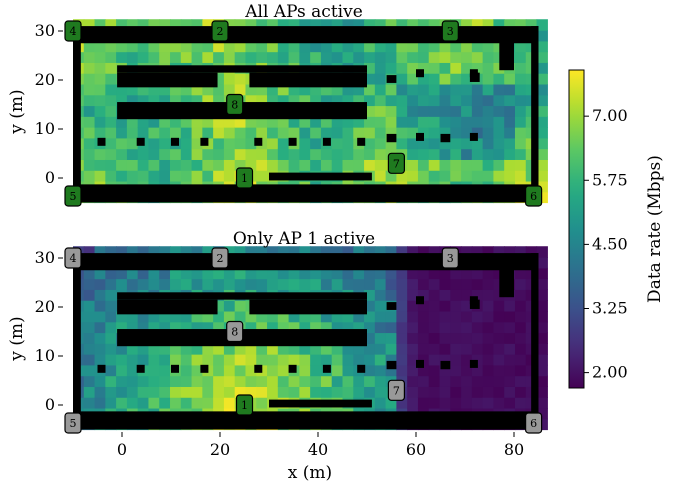  Describe the element at coordinates (655, 229) in the screenshot. I see `colorbar-label: Data rate (Mbps)` at that location.